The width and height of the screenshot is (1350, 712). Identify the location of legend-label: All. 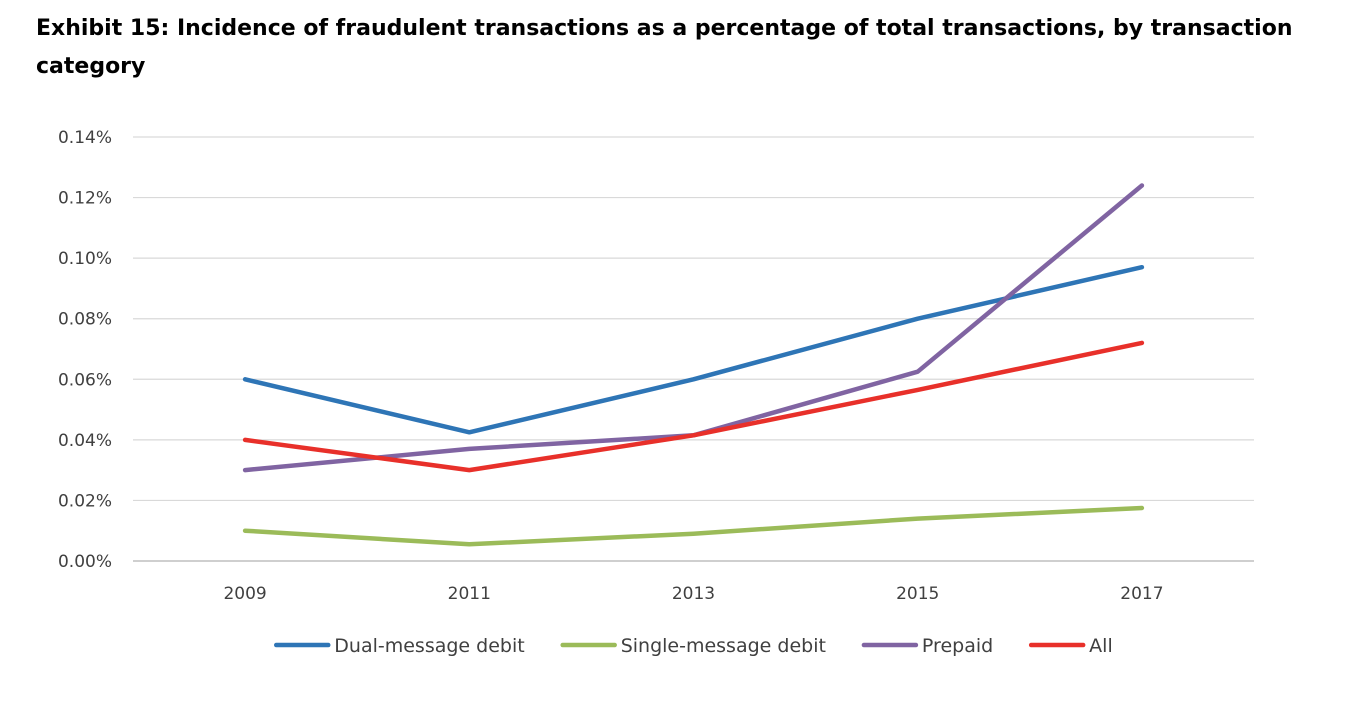
(1101, 646).